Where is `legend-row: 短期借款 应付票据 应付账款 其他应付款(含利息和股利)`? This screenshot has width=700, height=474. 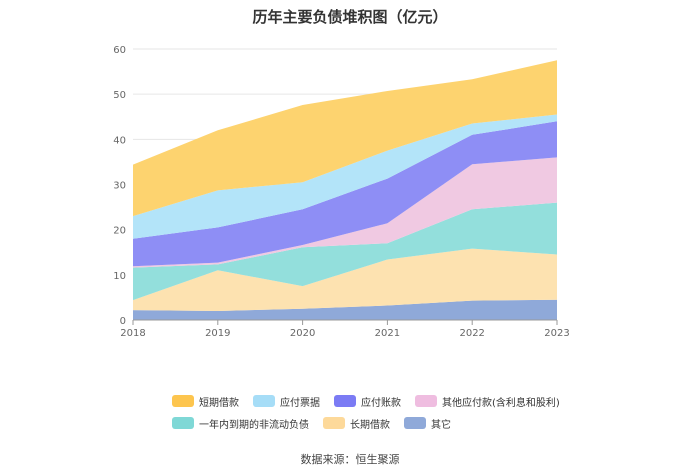
legend-row: 短期借款 应付票据 应付账款 其他应付款(含利息和股利) is located at coordinates (372, 401).